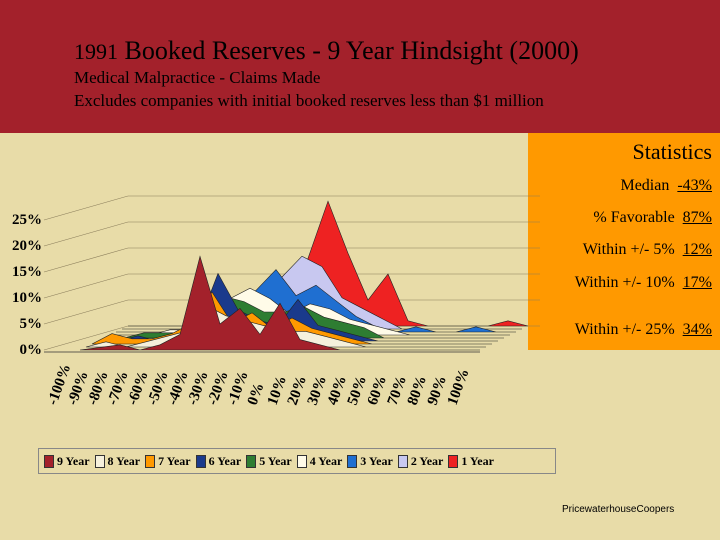 The width and height of the screenshot is (720, 540). Describe the element at coordinates (275, 460) in the screenshot. I see `legend-label: 5 Year` at that location.